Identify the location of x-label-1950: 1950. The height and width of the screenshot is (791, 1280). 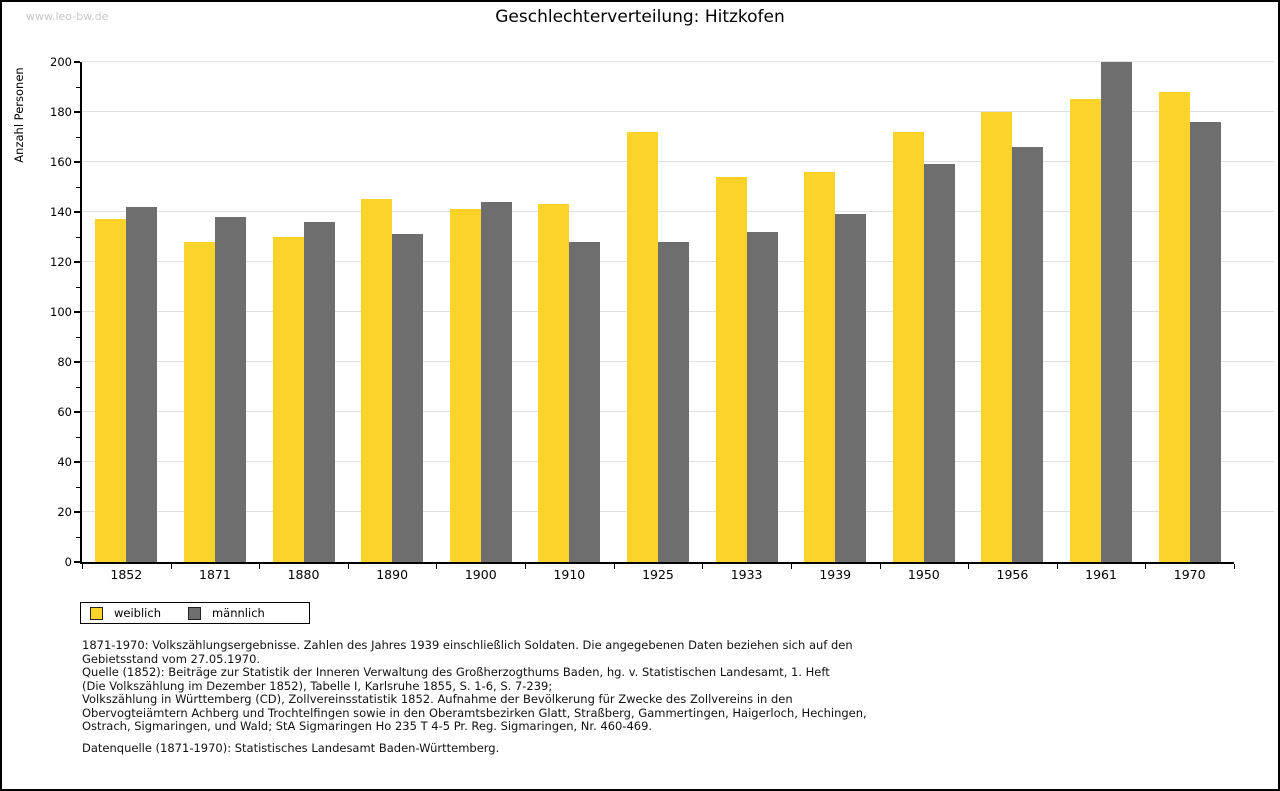
(923, 574).